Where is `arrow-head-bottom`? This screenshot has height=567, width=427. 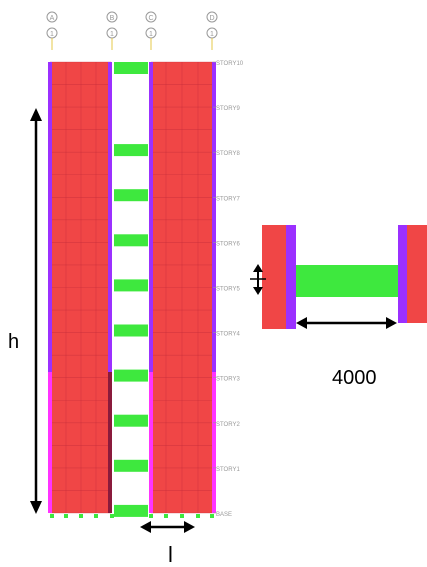
arrow-head-bottom is located at coordinates (36, 507).